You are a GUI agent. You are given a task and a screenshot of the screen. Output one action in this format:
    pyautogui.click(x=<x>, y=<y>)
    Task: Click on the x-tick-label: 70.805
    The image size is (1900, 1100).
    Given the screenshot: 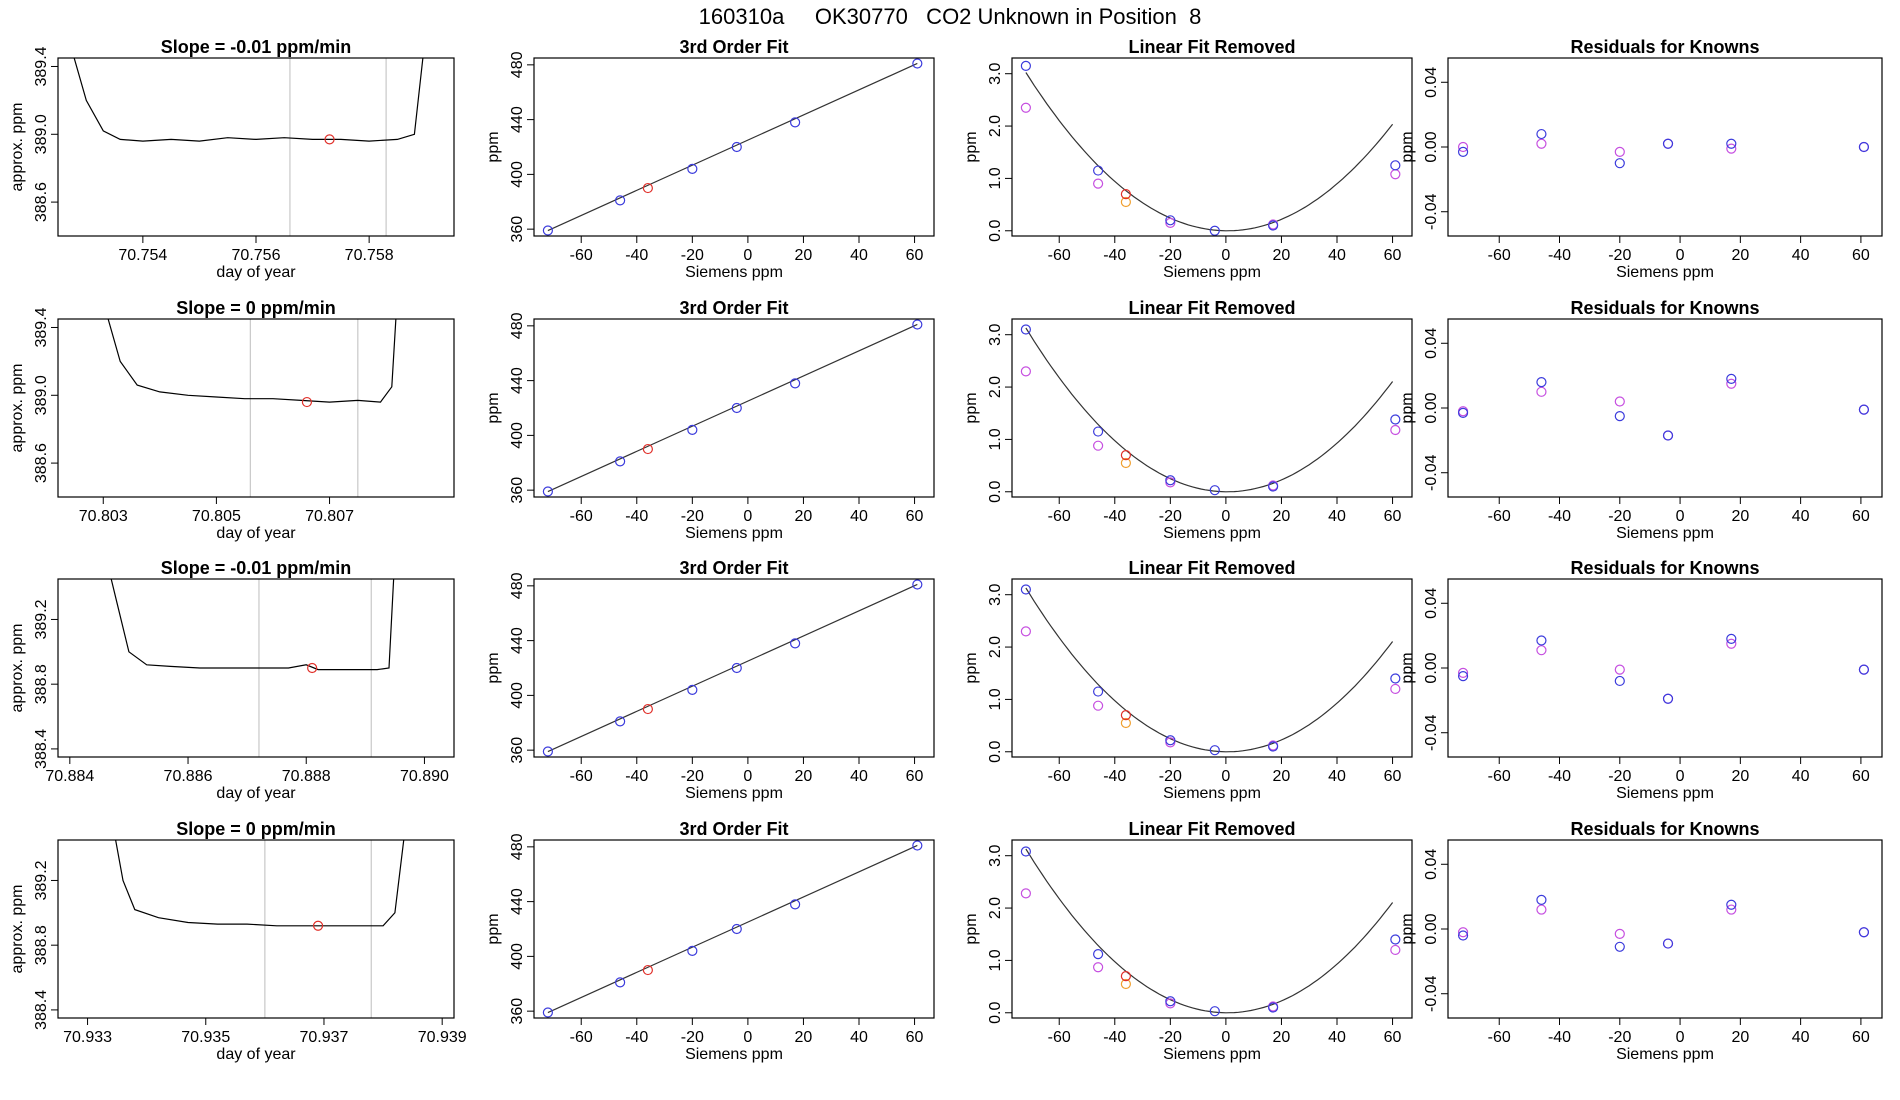 What is the action you would take?
    pyautogui.click(x=216, y=516)
    